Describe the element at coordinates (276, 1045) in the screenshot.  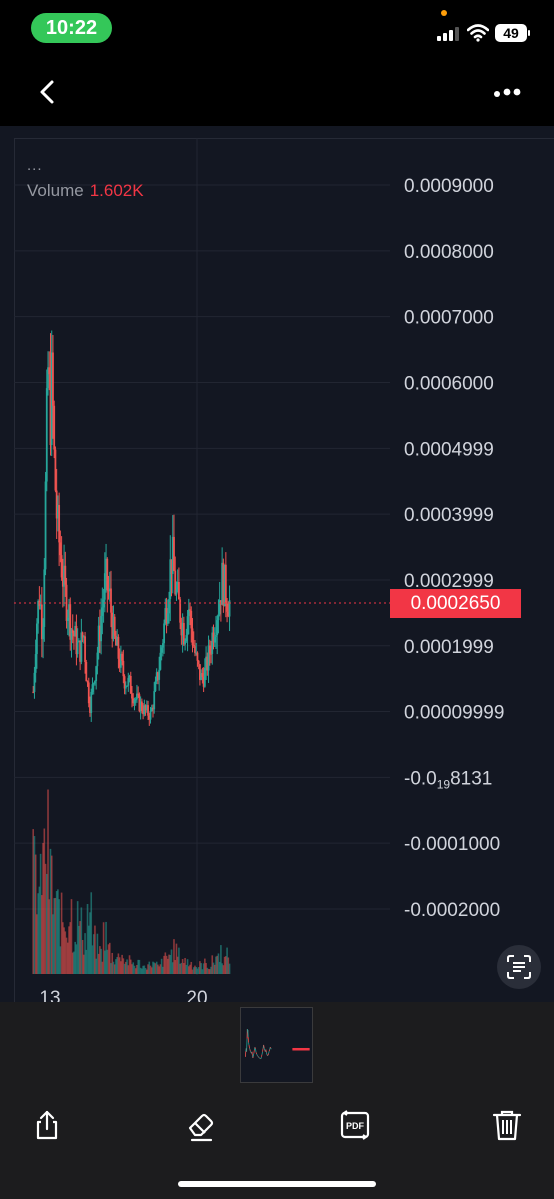
I see `screenshot-thumbnail` at that location.